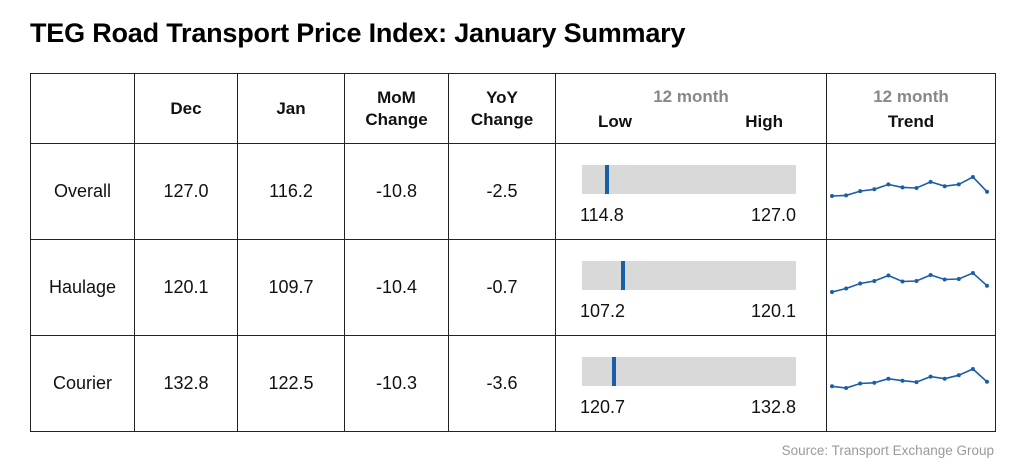  What do you see at coordinates (396, 119) in the screenshot?
I see `header-mom-line2: Change` at bounding box center [396, 119].